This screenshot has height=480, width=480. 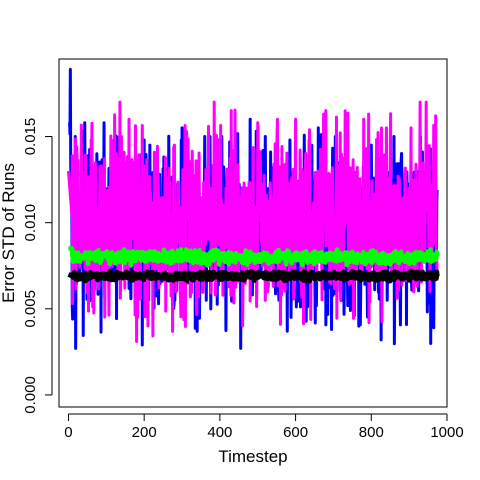 I want to click on y-axis: 0.000 0.005 0.010 0.015, so click(x=37, y=266).